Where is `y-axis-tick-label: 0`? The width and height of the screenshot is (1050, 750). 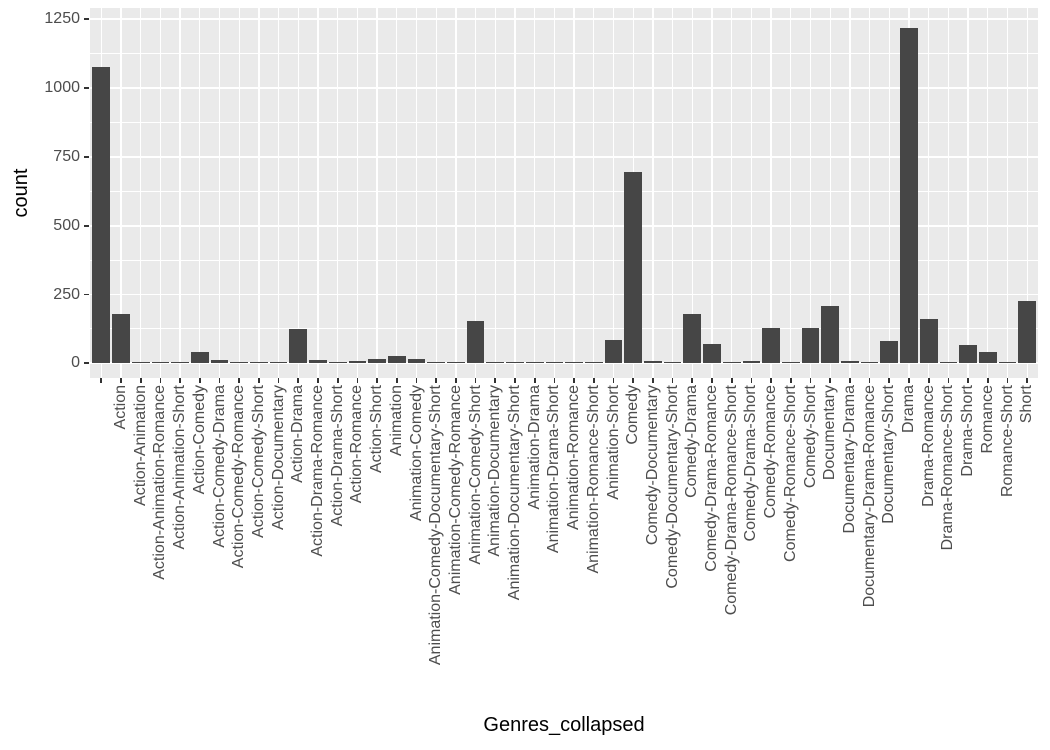 y-axis-tick-label: 0 is located at coordinates (75, 363).